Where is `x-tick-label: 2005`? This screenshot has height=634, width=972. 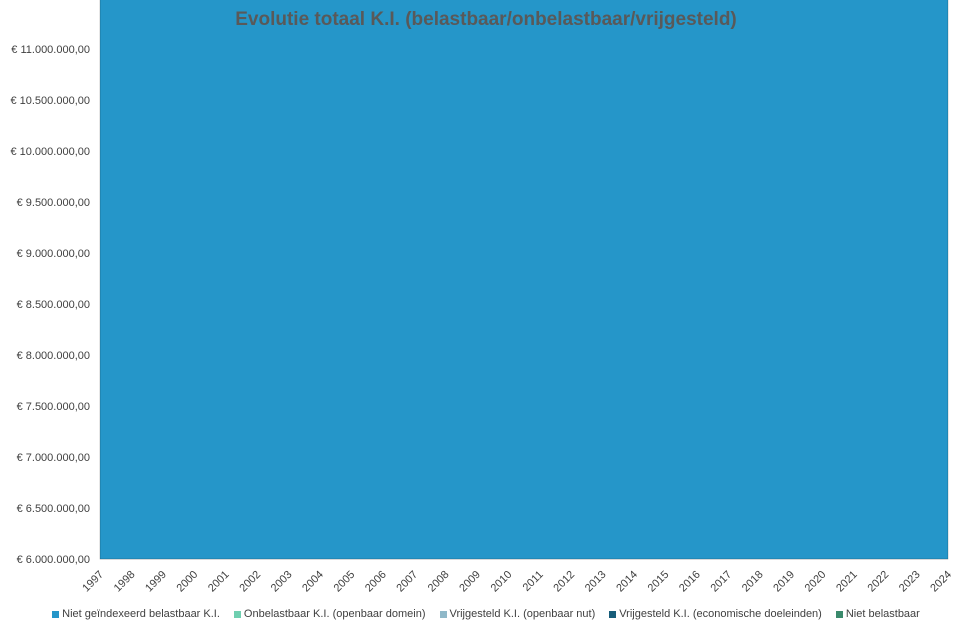 x-tick-label: 2005 is located at coordinates (345, 582).